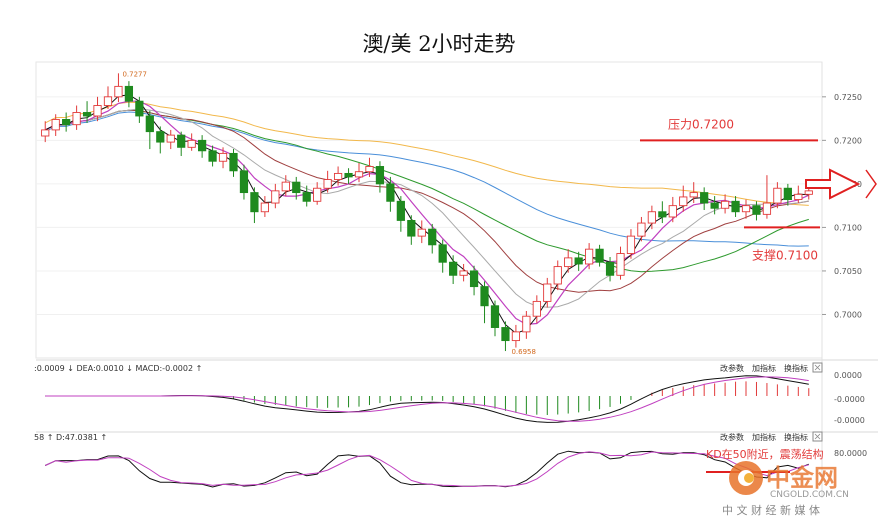  What do you see at coordinates (850, 453) in the screenshot?
I see `kdj-y-tick-label: 80.0000` at bounding box center [850, 453].